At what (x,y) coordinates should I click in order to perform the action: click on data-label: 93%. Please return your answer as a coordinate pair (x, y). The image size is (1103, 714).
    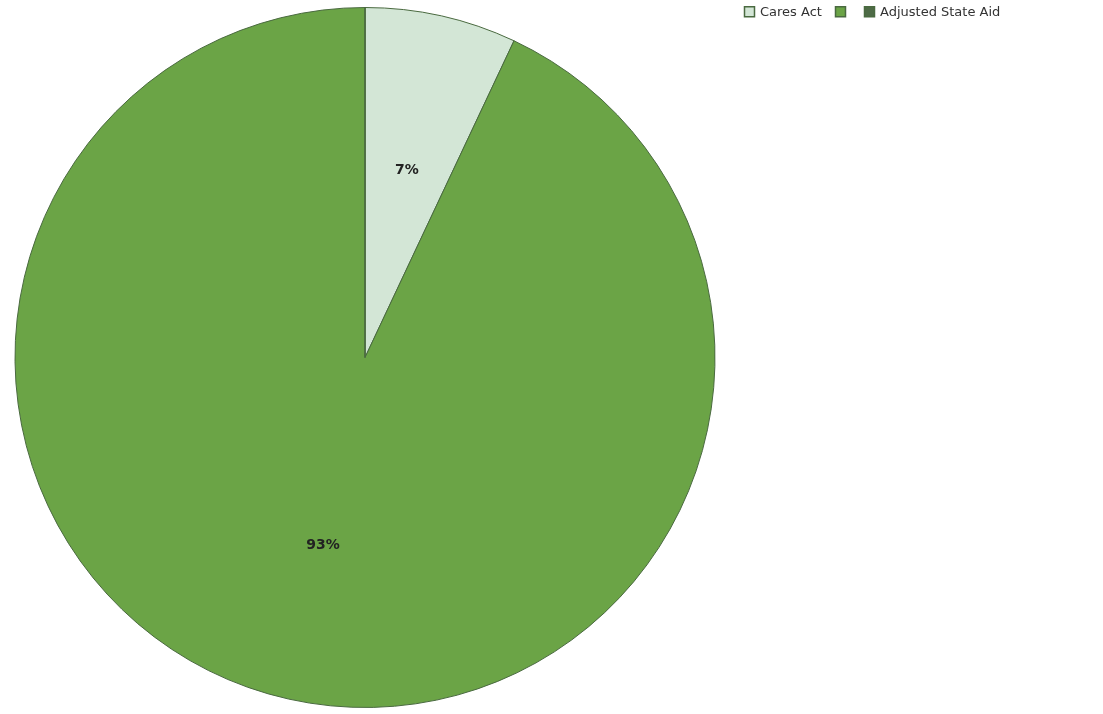
    Looking at the image, I should click on (323, 544).